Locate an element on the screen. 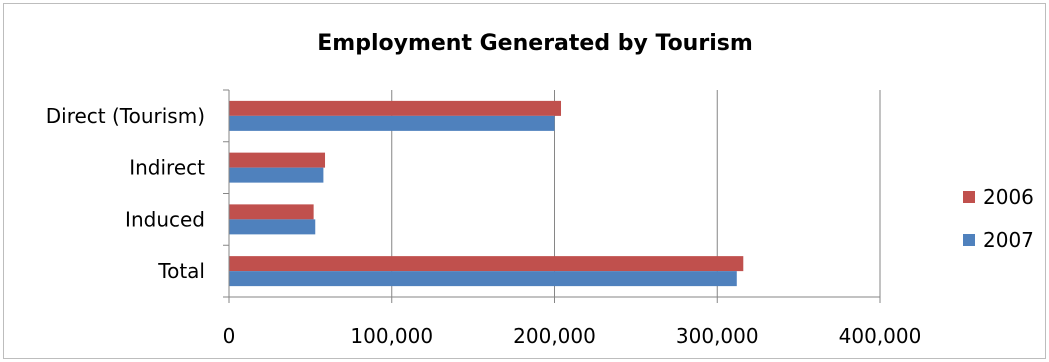  bar-2006-total is located at coordinates (486, 264).